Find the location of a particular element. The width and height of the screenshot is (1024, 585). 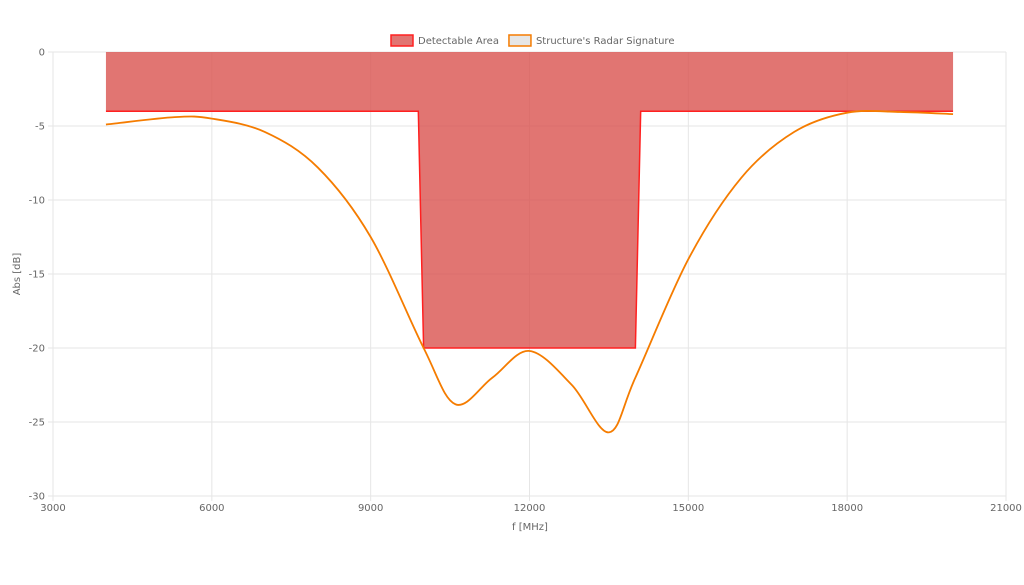

x-tick-label: 18000 is located at coordinates (847, 508).